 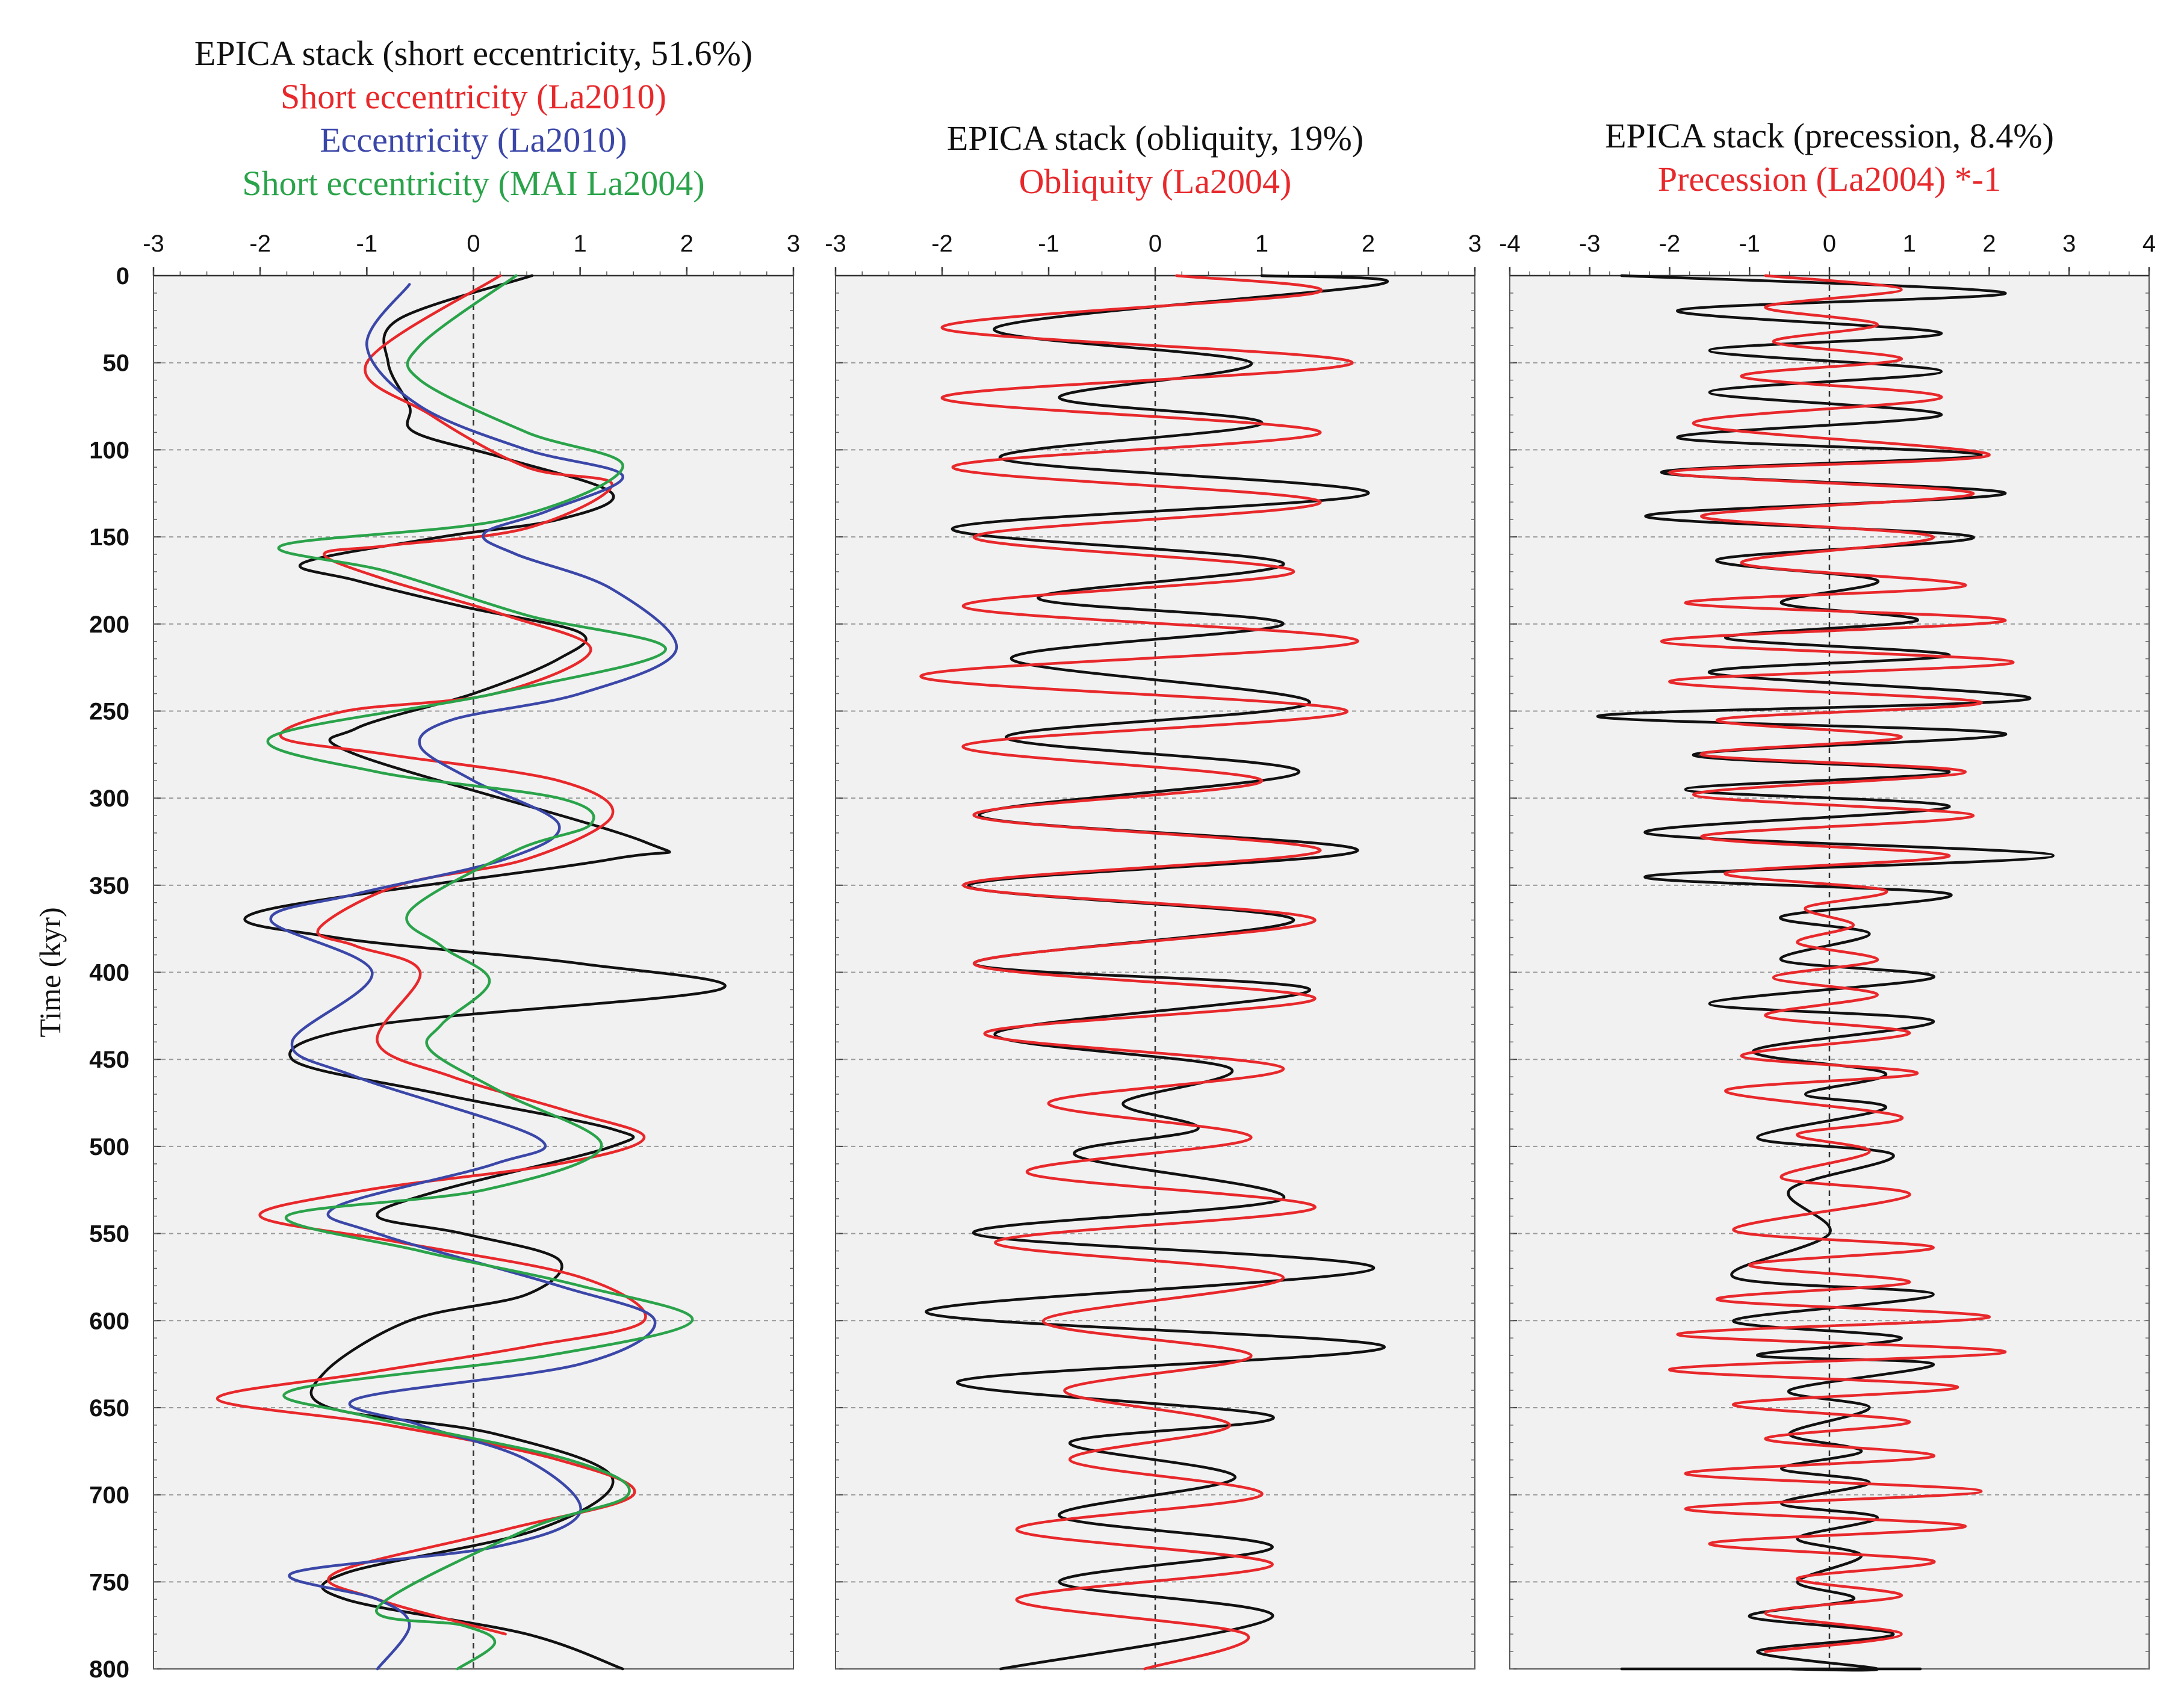 I want to click on panel-title-1-3: Eccentricity (La2010), so click(x=473, y=139).